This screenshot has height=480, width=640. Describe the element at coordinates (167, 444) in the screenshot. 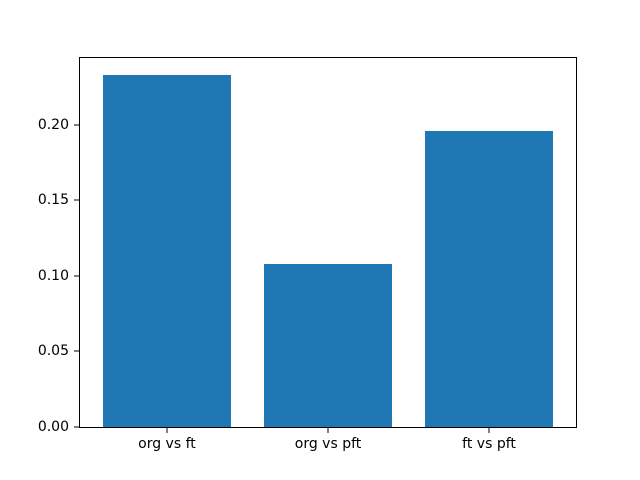

I see `x-tick-label: org vs ft` at that location.